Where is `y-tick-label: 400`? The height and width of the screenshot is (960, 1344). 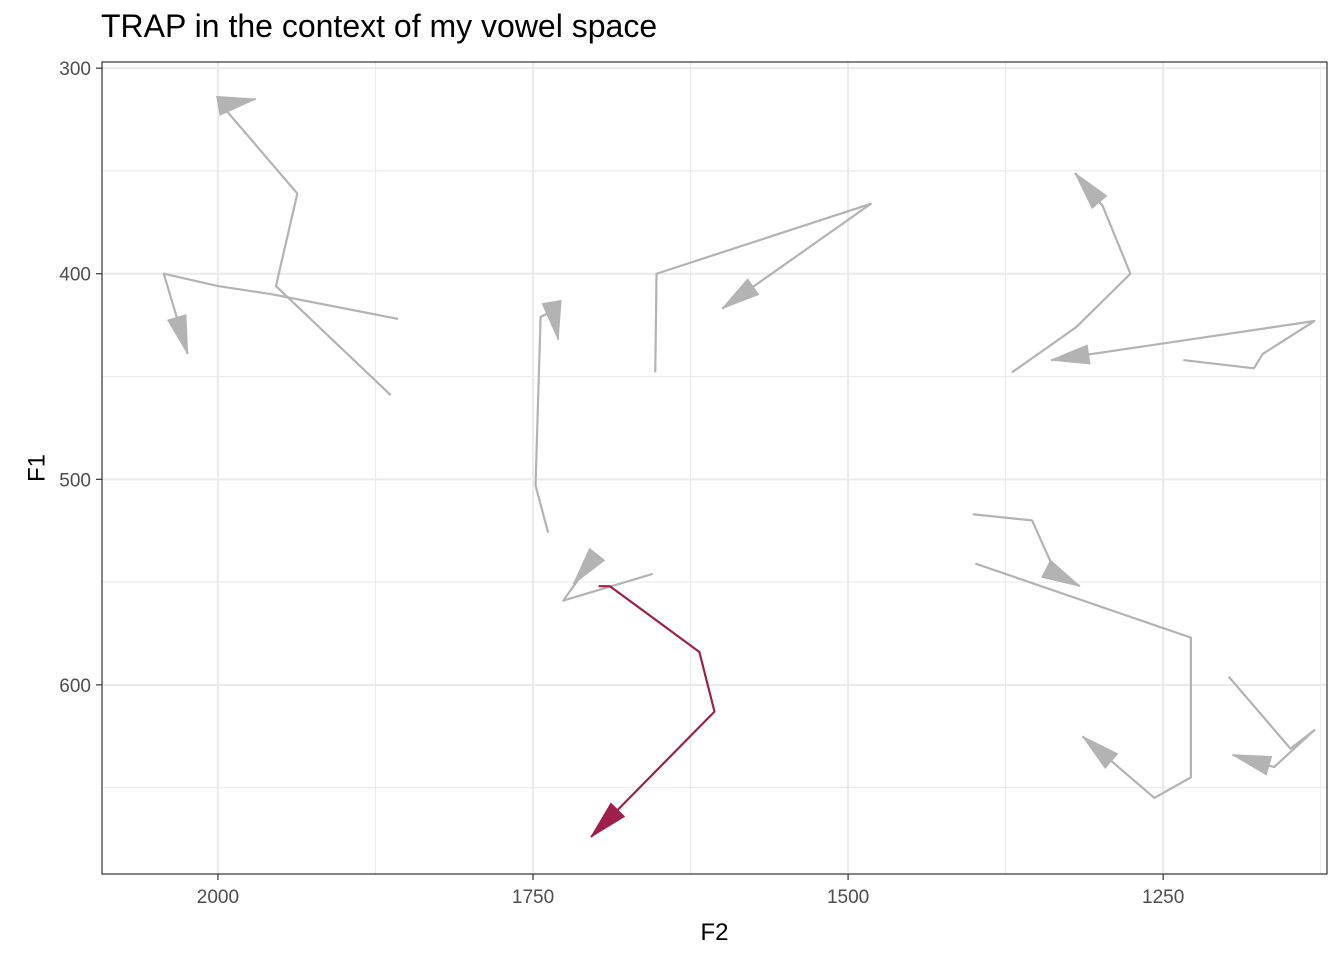 y-tick-label: 400 is located at coordinates (75, 275).